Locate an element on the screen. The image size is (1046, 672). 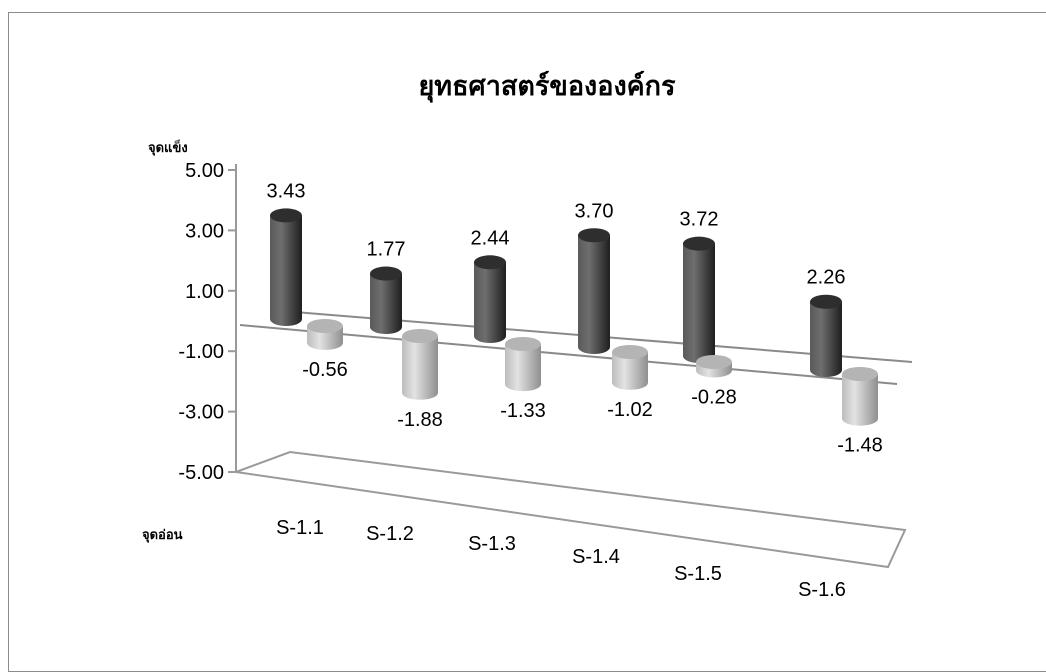
zero-line-front is located at coordinates (568, 354).